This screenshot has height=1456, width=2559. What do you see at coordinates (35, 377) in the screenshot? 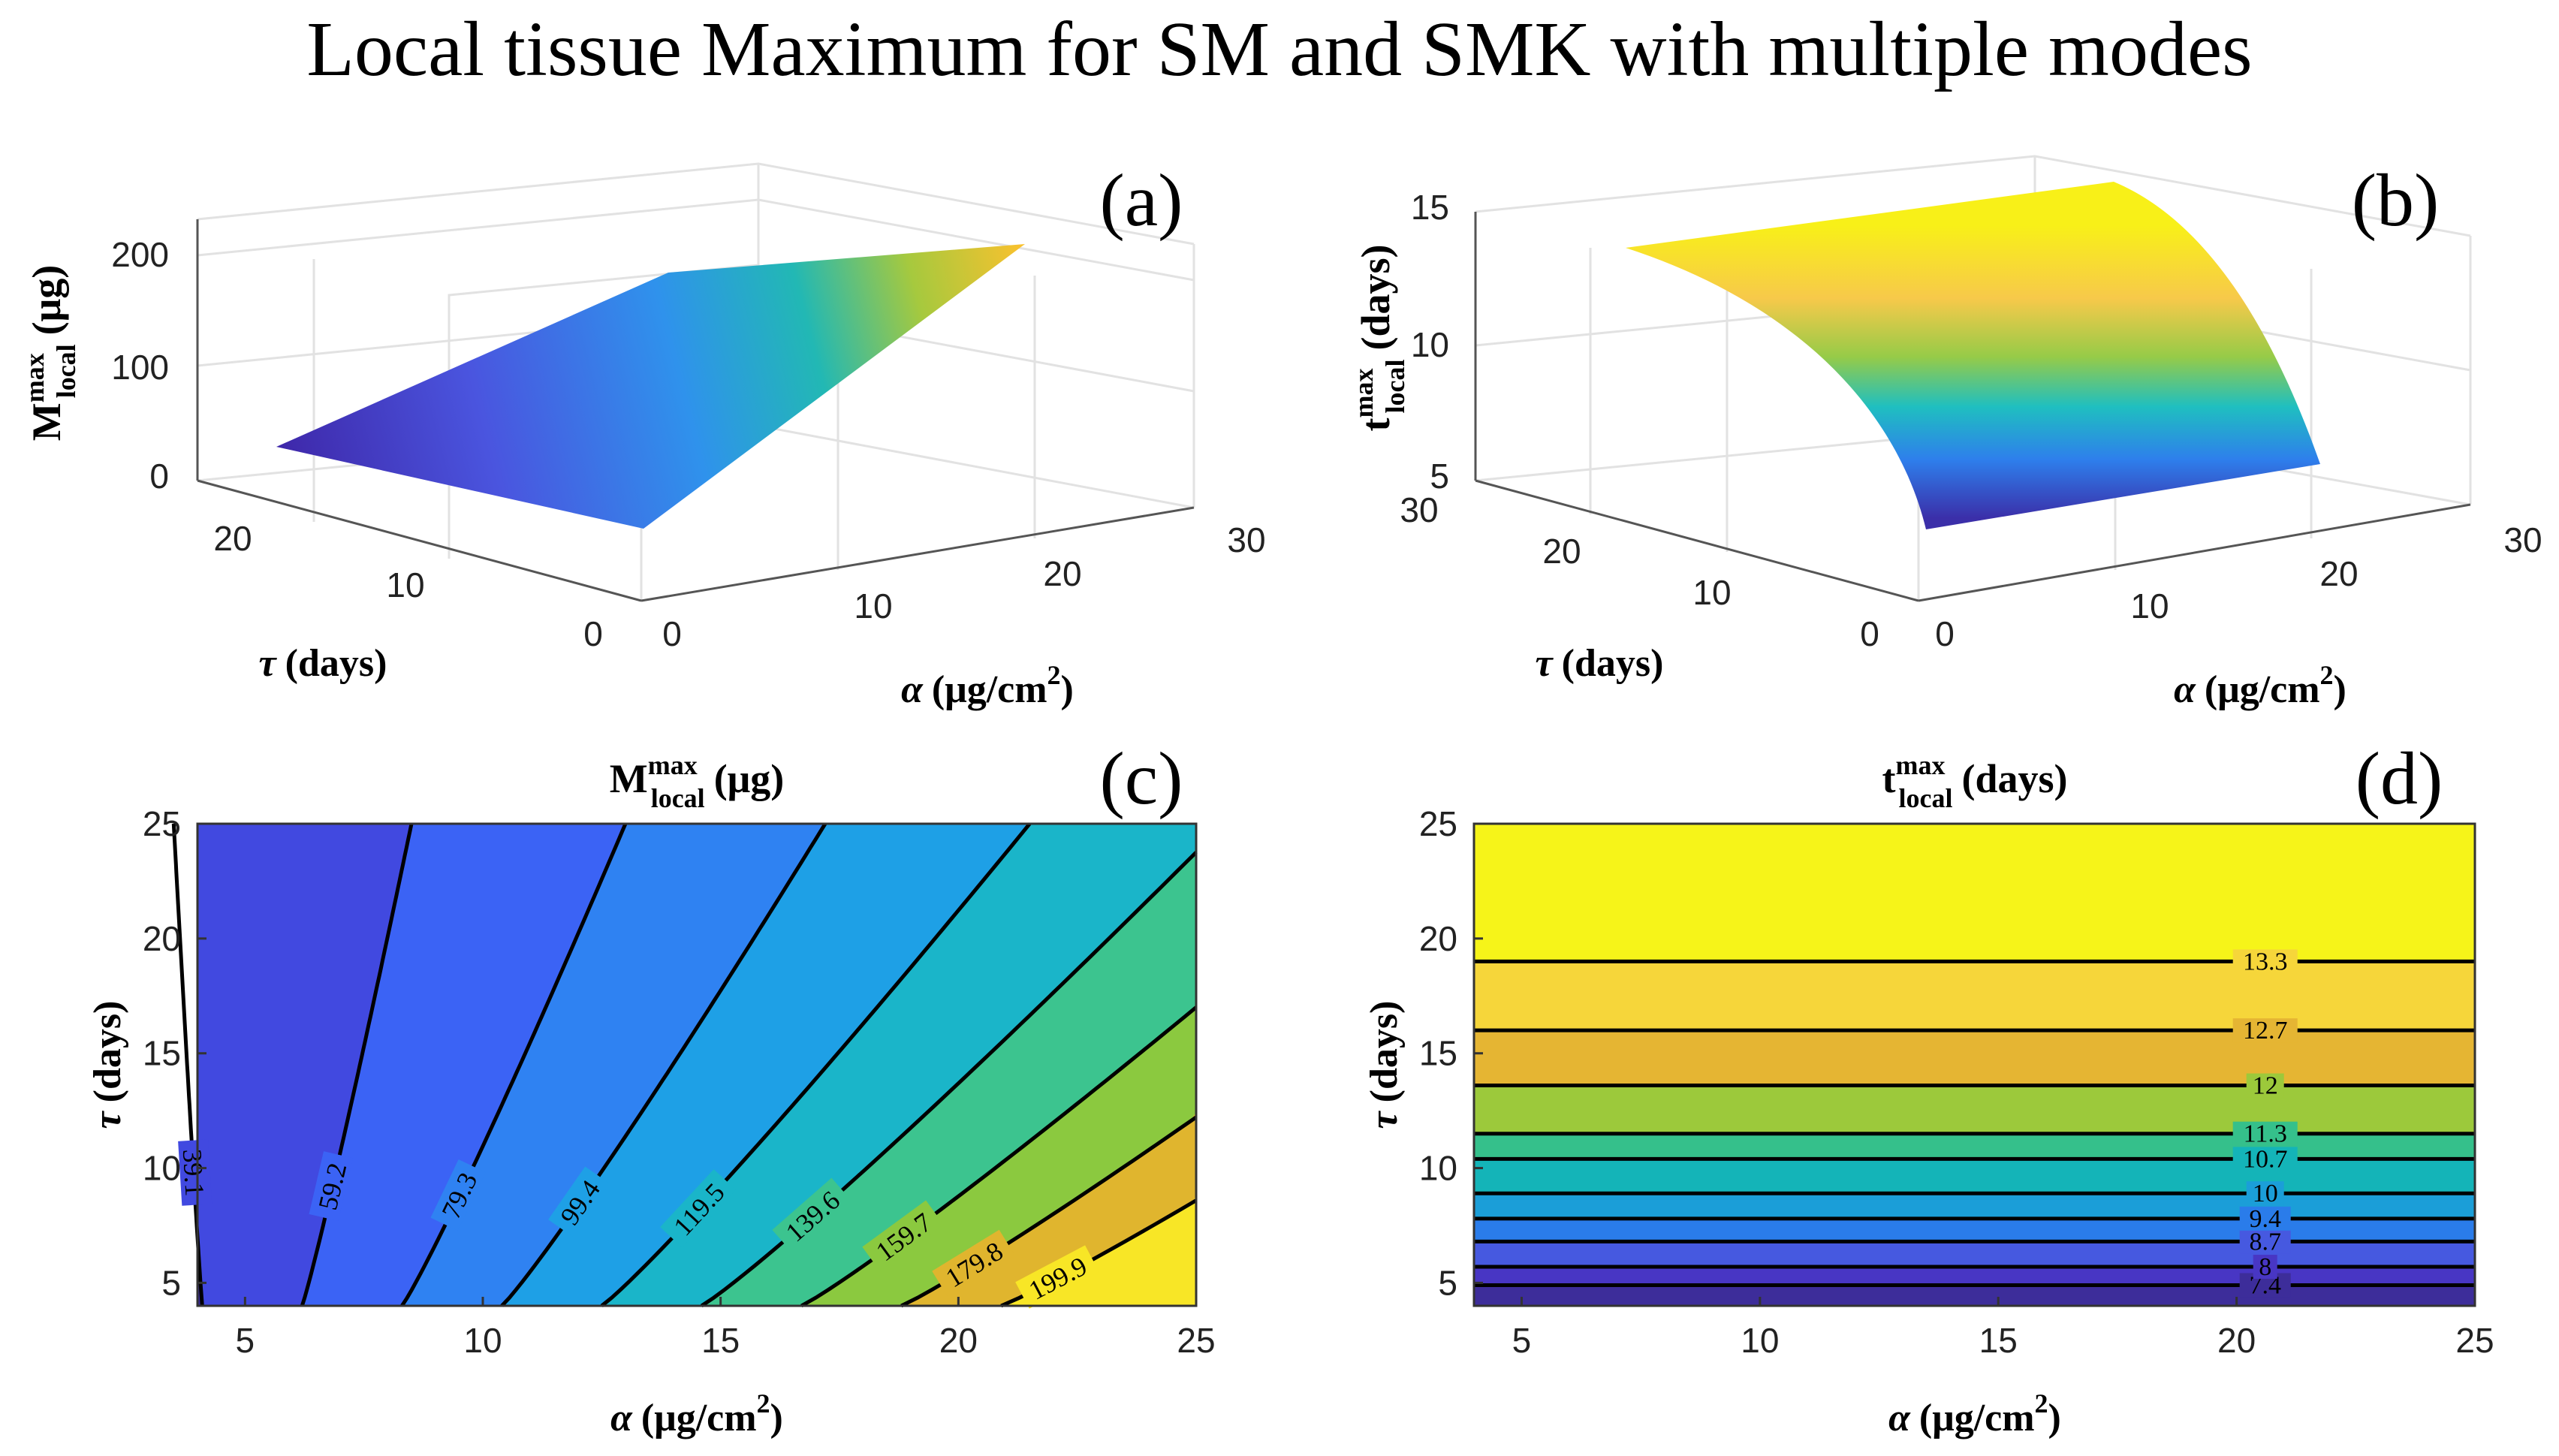
I see `label-sup: max` at bounding box center [35, 377].